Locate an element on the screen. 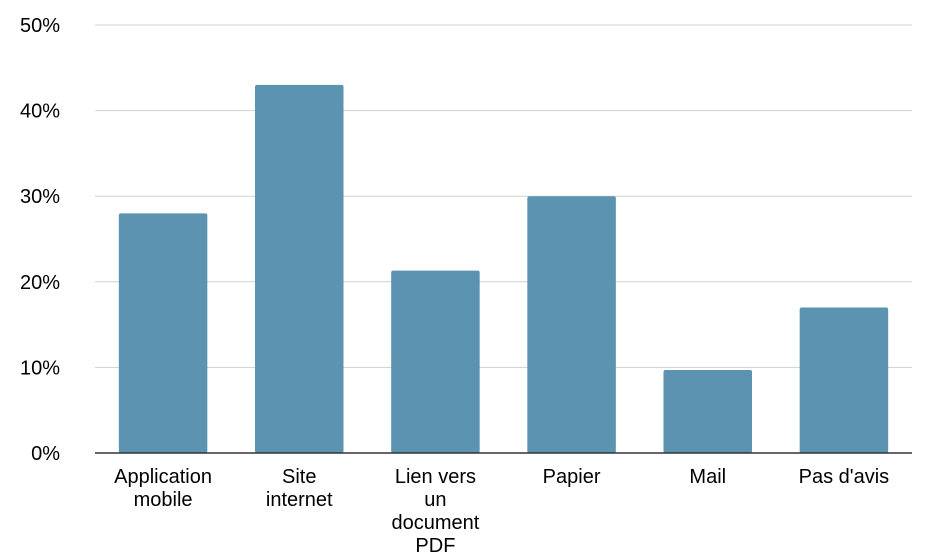 Image resolution: width=925 pixels, height=558 pixels. y-tick-label: 50% is located at coordinates (40, 26).